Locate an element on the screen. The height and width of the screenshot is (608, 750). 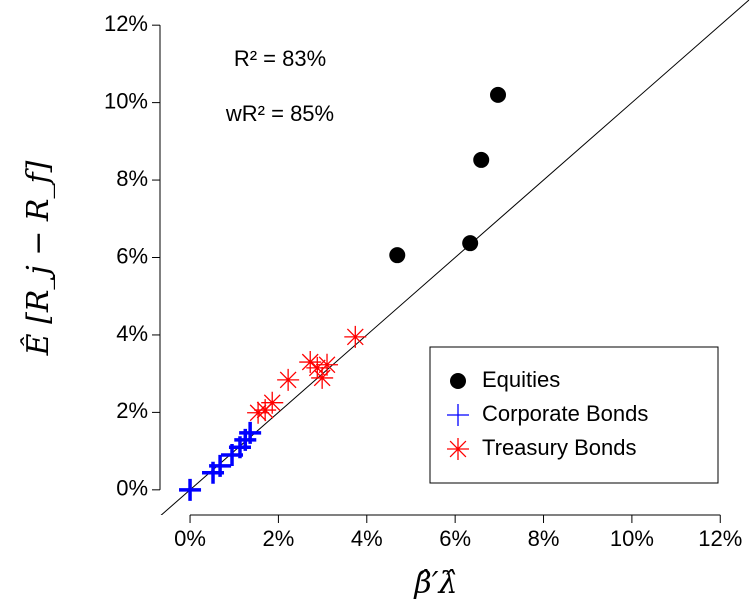
y-axis-label: Ê [R_j − R_f] is located at coordinates (38, 258).